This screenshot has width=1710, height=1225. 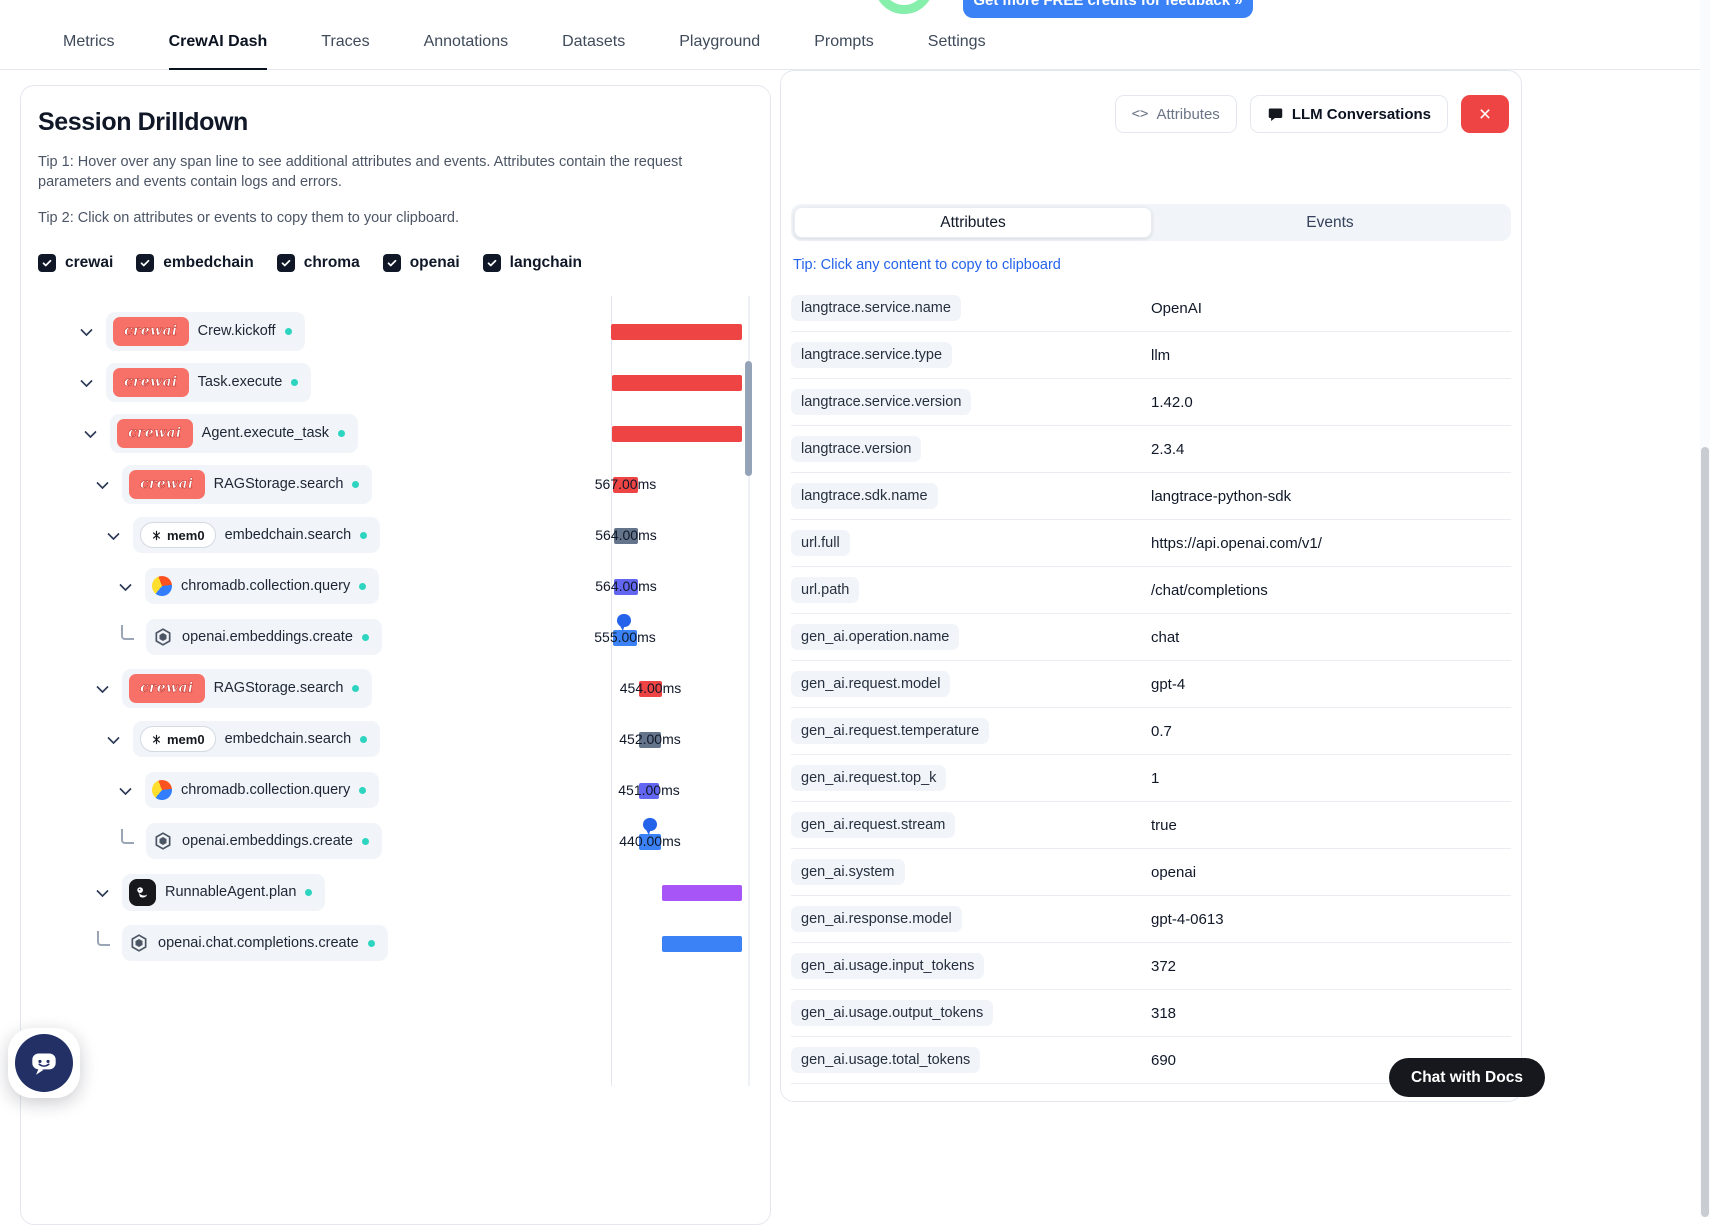 What do you see at coordinates (234, 433) in the screenshot?
I see `span-pill: crewai Agent.execute_task` at bounding box center [234, 433].